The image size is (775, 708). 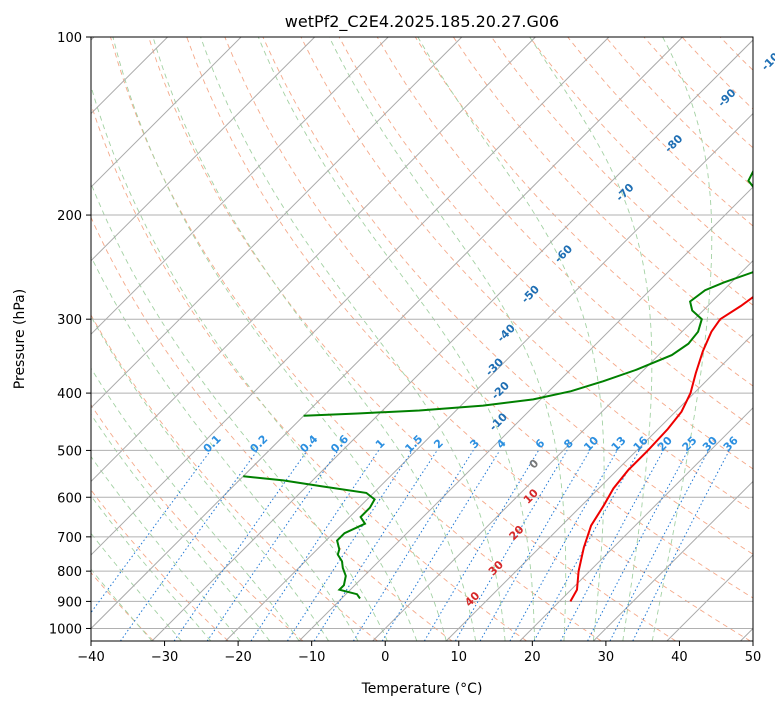 I want to click on x-tick-label: −30, so click(x=164, y=657).